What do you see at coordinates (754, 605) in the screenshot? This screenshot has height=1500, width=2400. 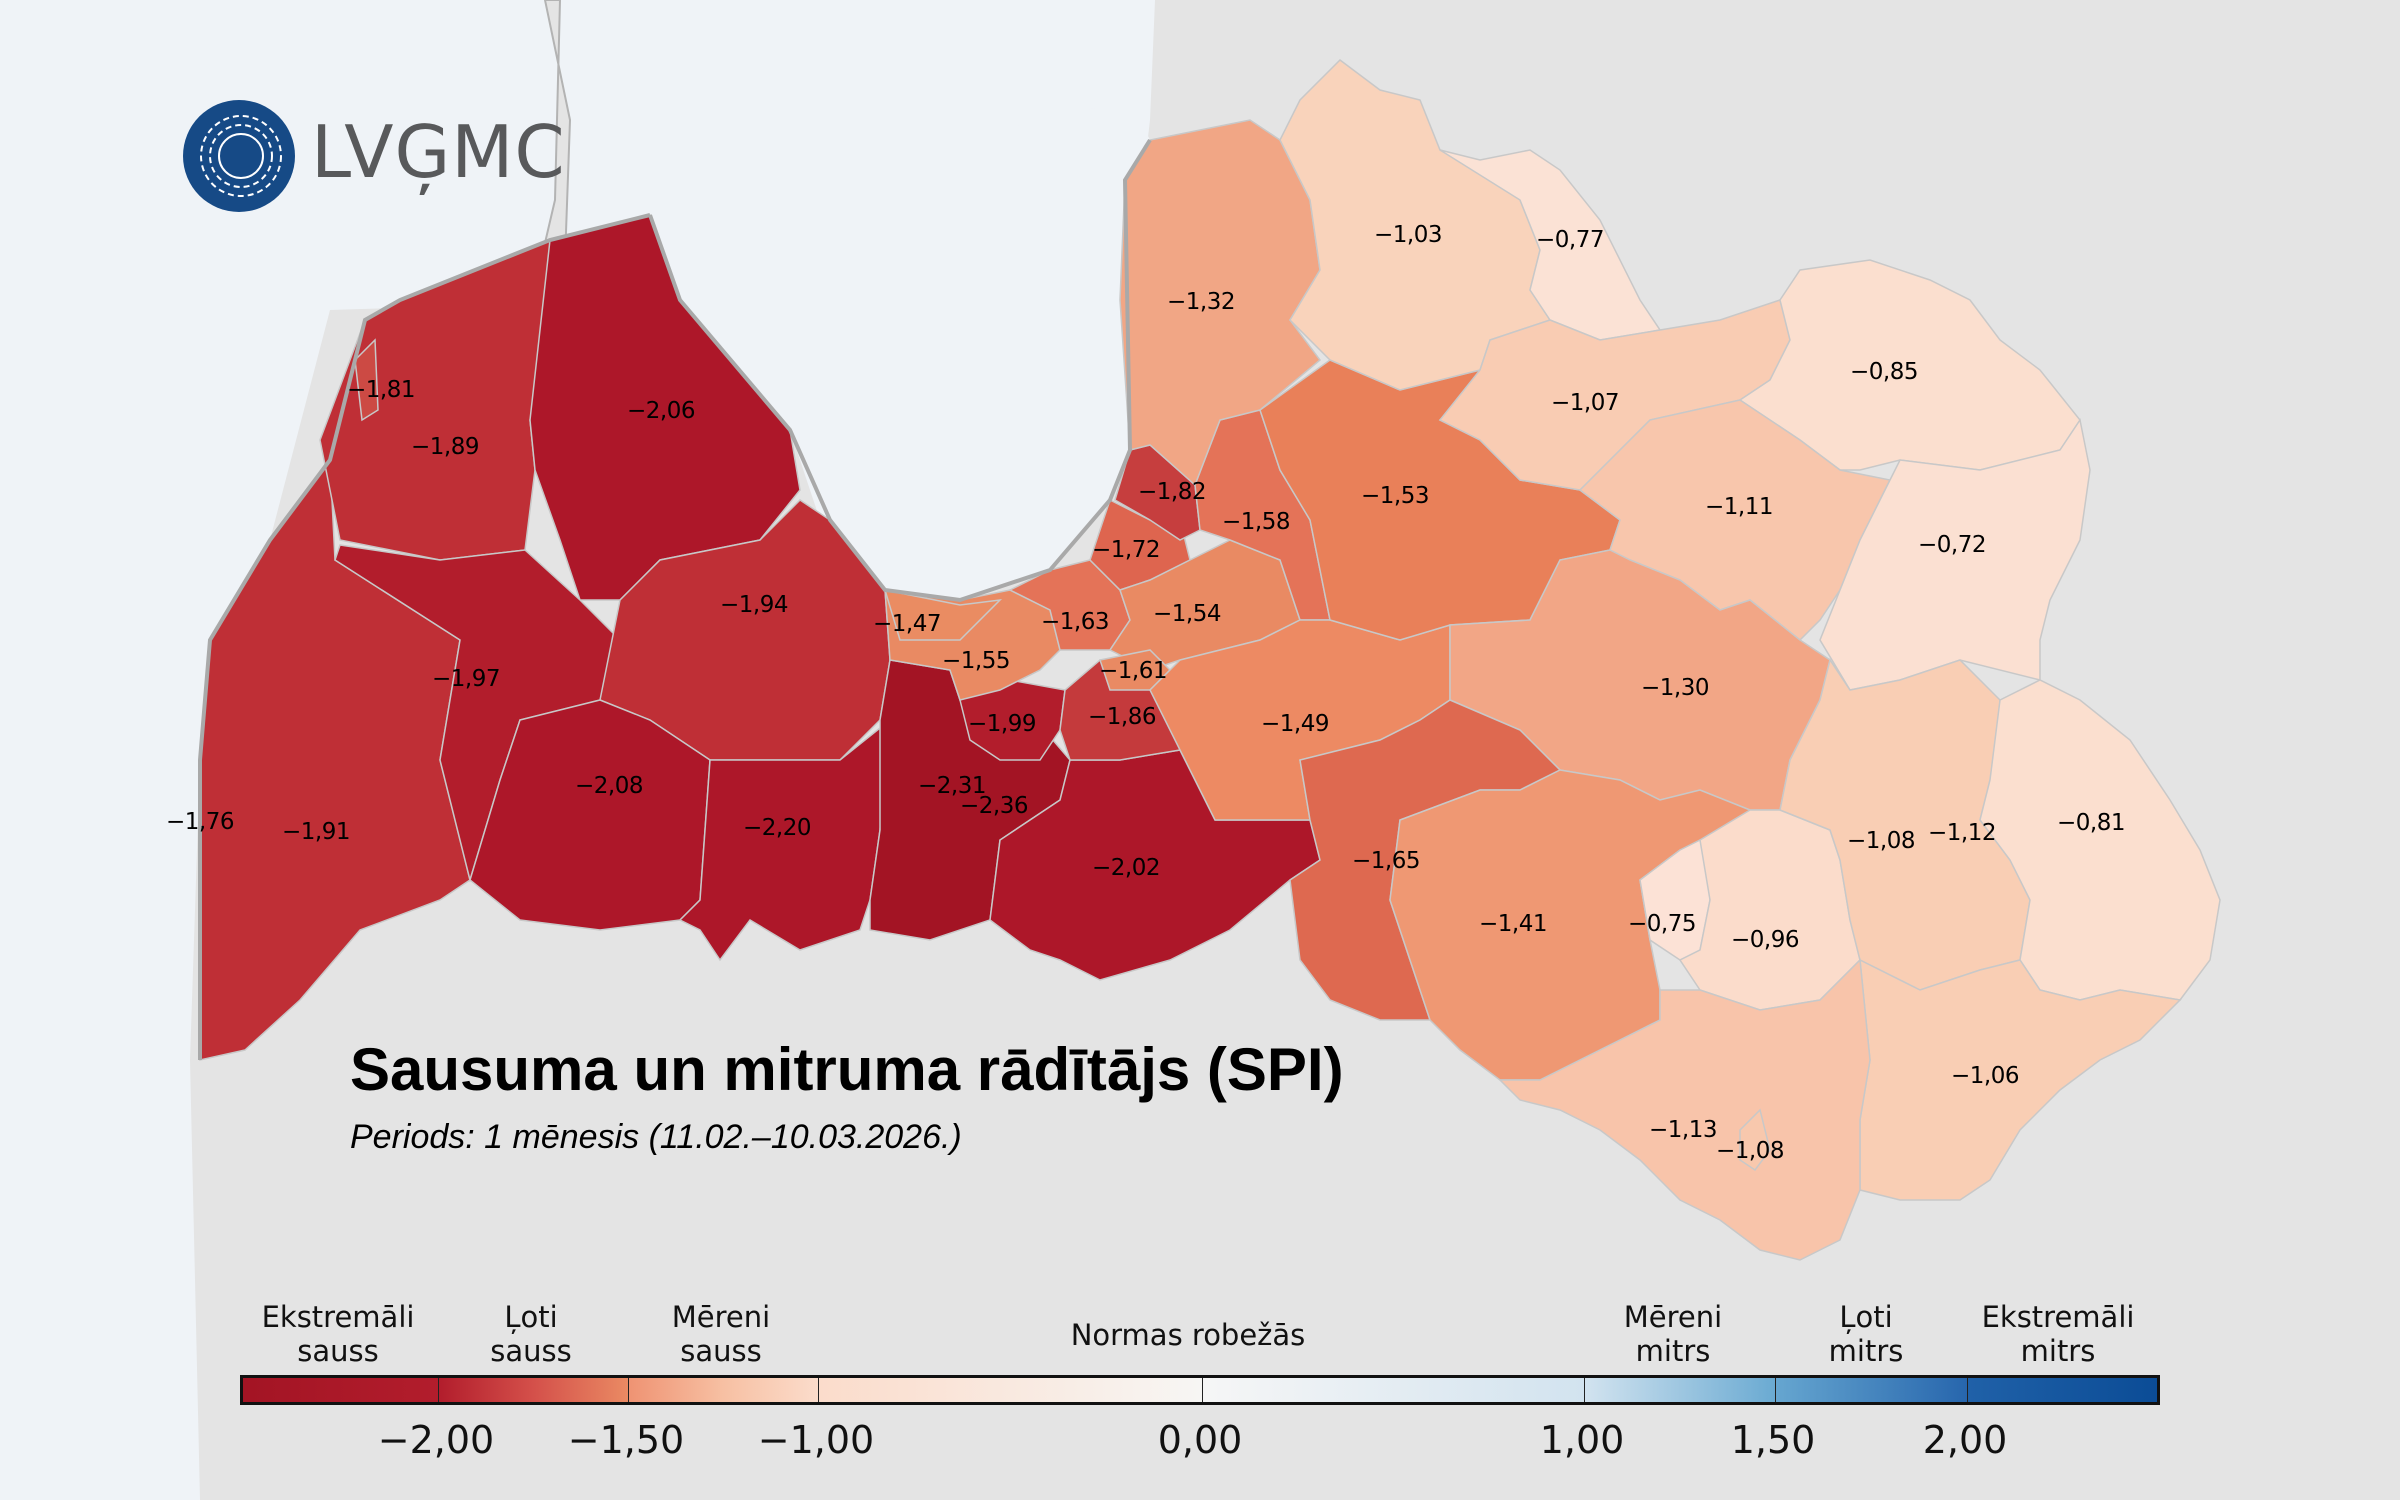 I see `region-value: −1,94` at bounding box center [754, 605].